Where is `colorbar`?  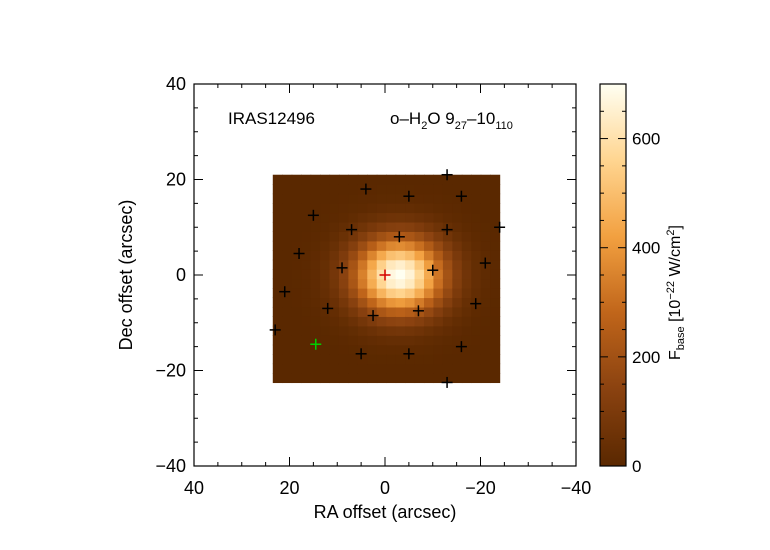
colorbar is located at coordinates (613, 275).